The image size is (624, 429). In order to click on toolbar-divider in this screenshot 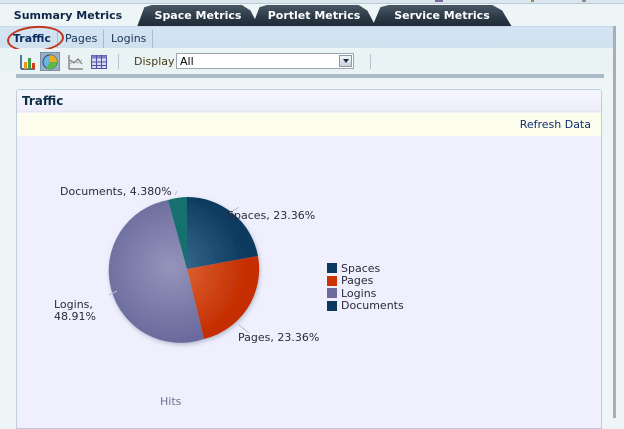, I will do `click(310, 76)`.